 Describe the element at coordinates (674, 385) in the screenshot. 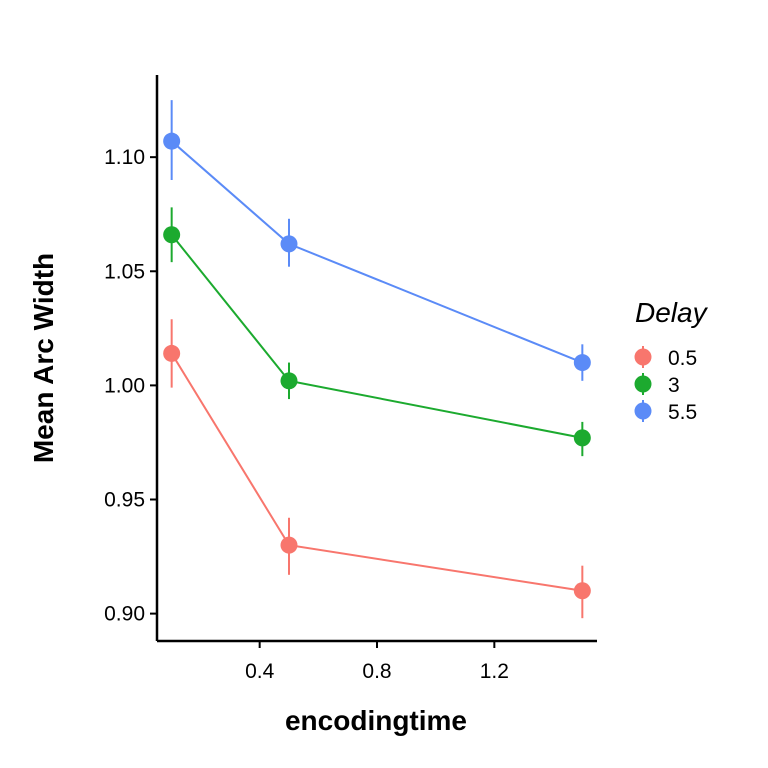

I see `legend-label: 3` at that location.